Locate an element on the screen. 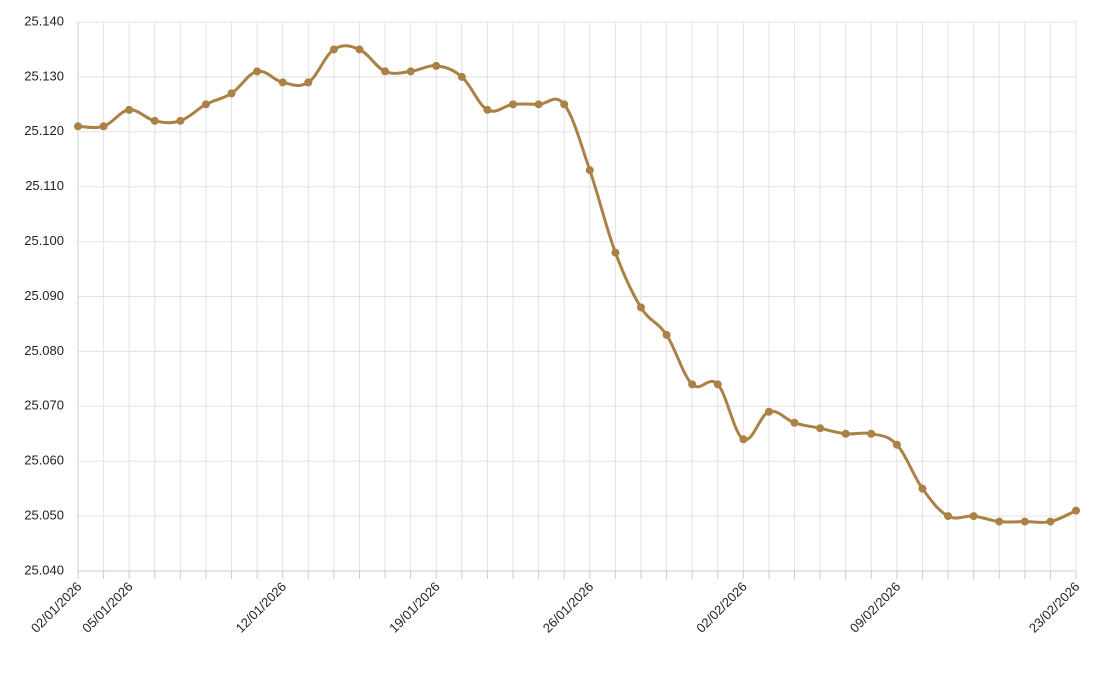 The image size is (1101, 678). y-tick-label: 25.060 is located at coordinates (44, 460).